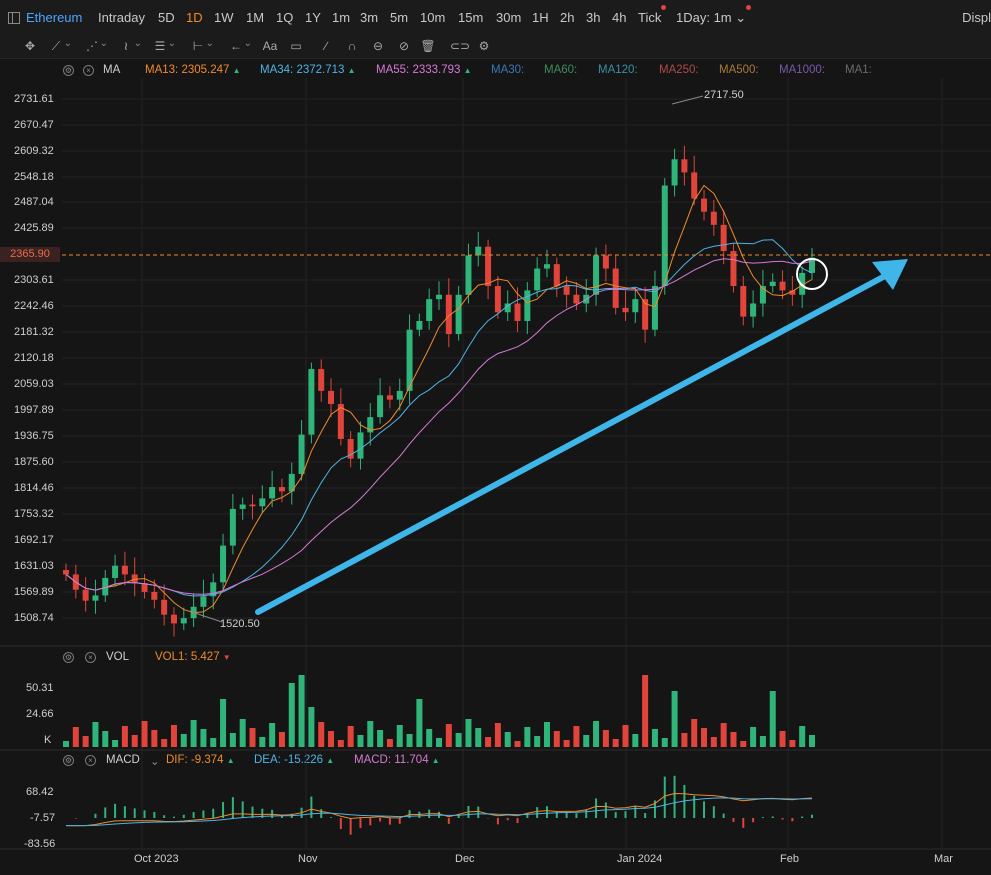 The image size is (991, 875). I want to click on interval-dropdown: 1Day: 1m ⌄, so click(714, 15).